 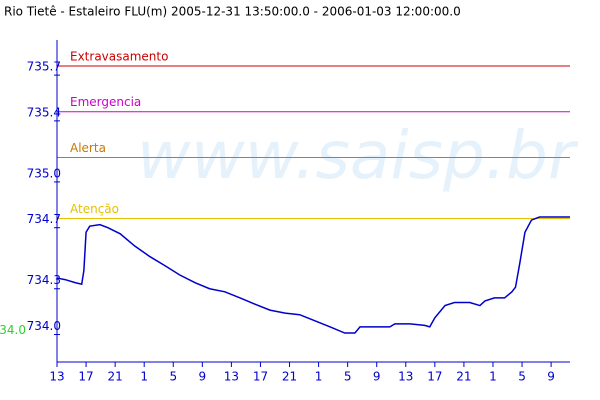 What do you see at coordinates (44, 173) in the screenshot?
I see `y-tick-label: 735.0` at bounding box center [44, 173].